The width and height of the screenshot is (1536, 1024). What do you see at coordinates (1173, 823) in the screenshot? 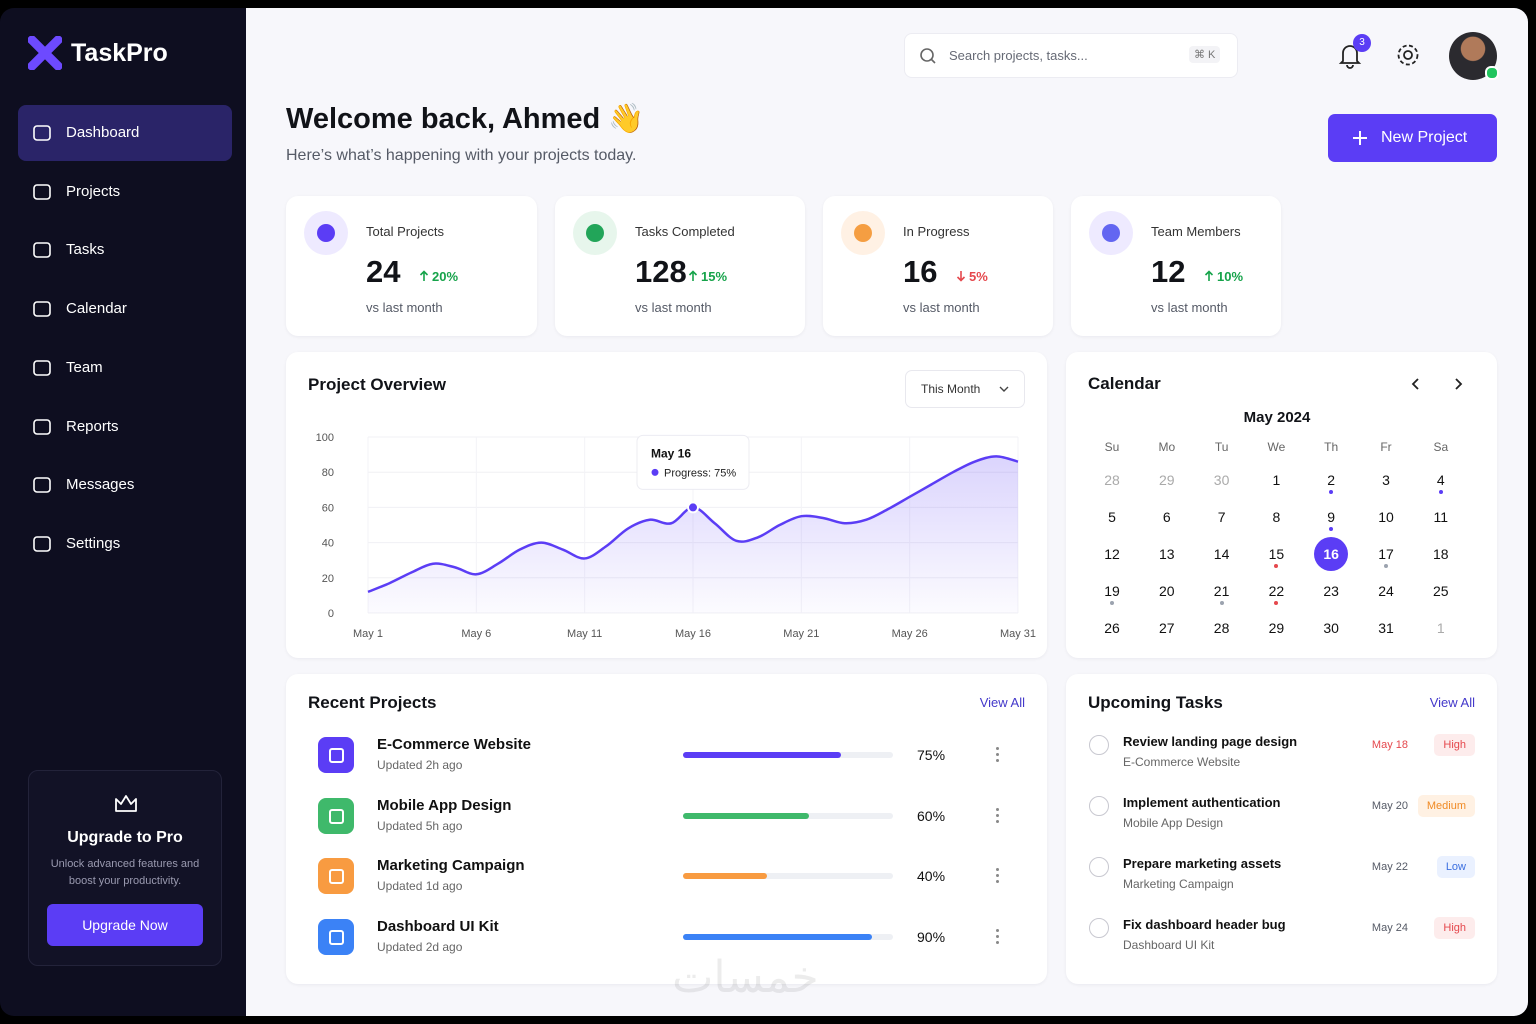
I see `task-project: Mobile App Design` at bounding box center [1173, 823].